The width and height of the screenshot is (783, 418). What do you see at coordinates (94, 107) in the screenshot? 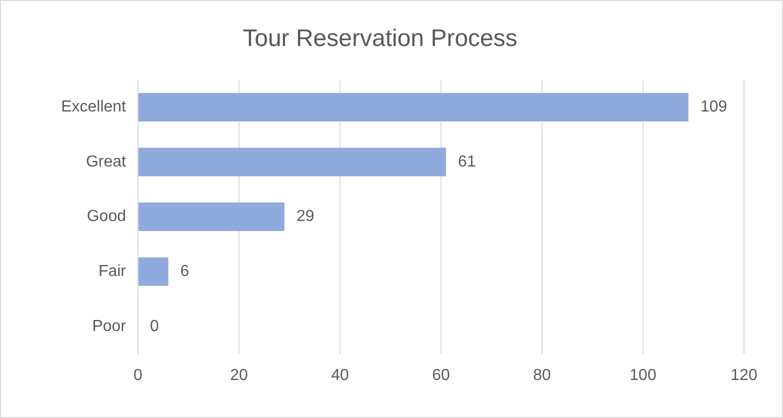
I see `y-tick-label: Excellent` at bounding box center [94, 107].